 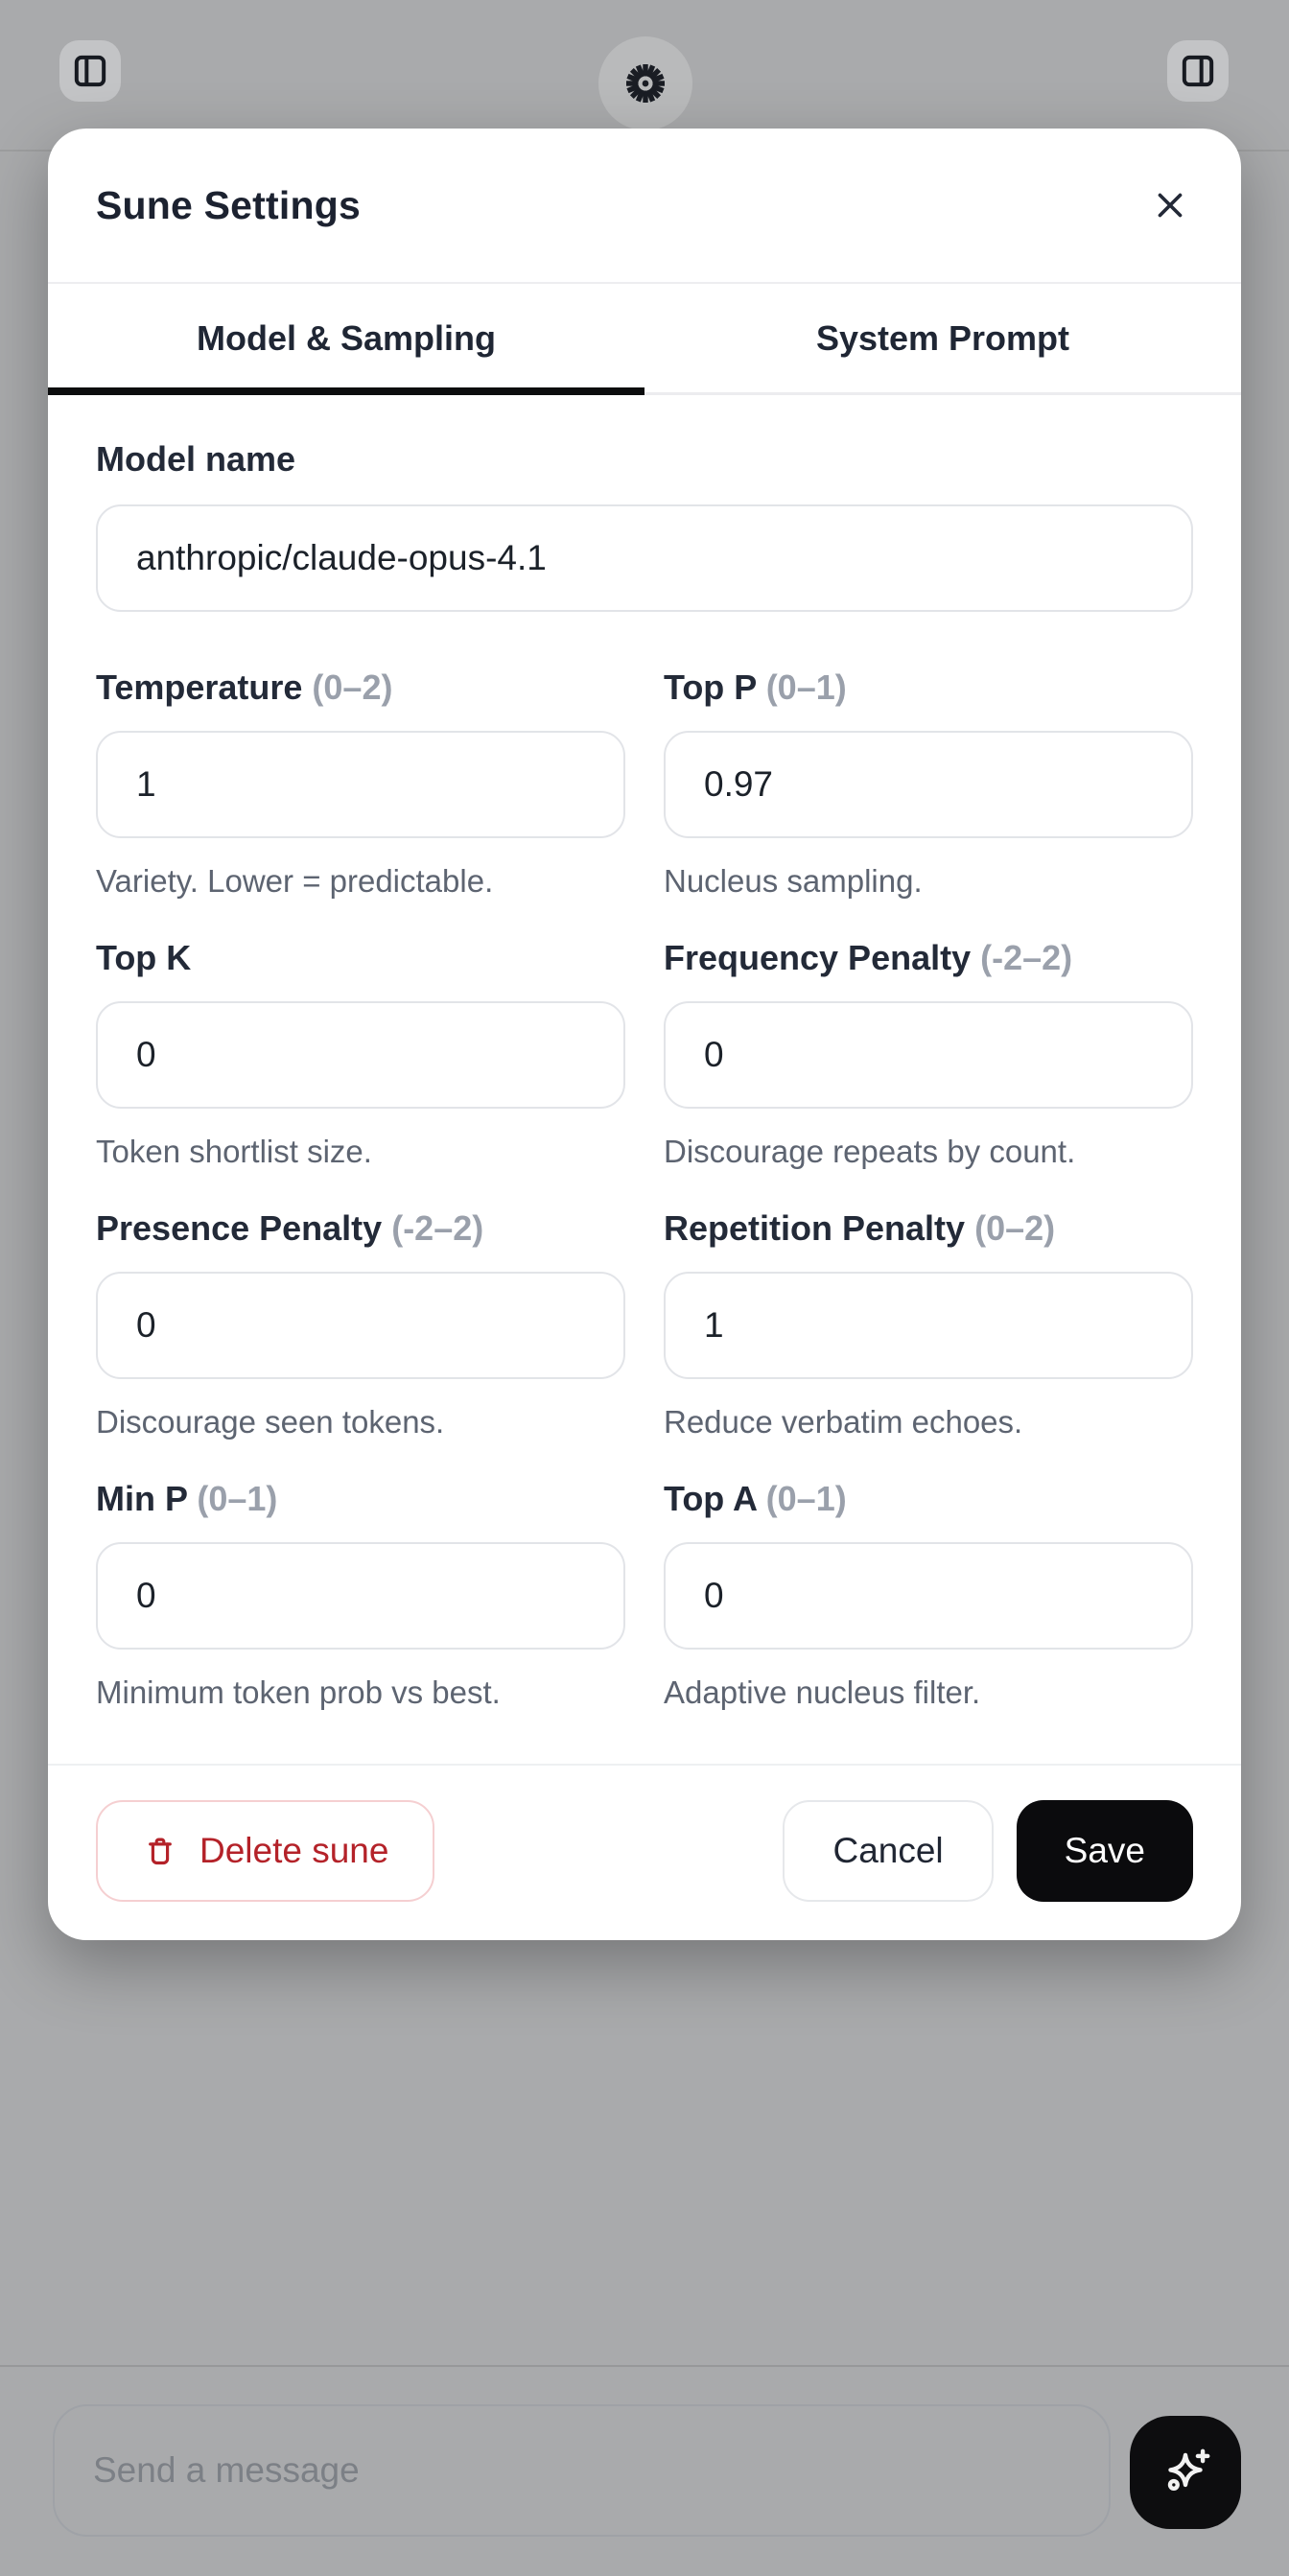 What do you see at coordinates (226, 2470) in the screenshot?
I see `message-input-placeholder: Send a message` at bounding box center [226, 2470].